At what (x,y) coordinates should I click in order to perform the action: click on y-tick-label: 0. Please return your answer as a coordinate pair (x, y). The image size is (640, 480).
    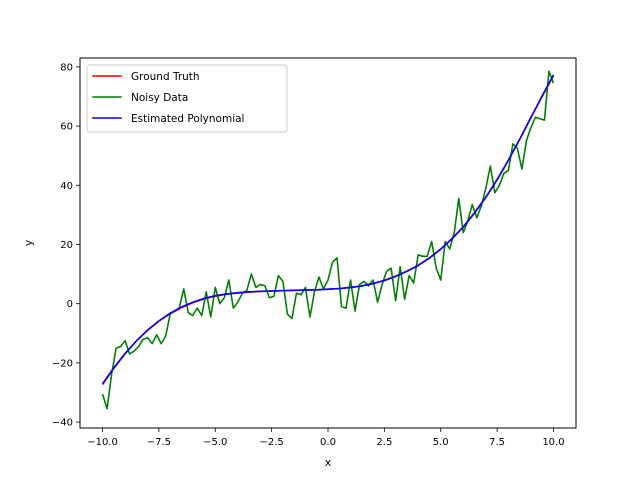
    Looking at the image, I should click on (70, 304).